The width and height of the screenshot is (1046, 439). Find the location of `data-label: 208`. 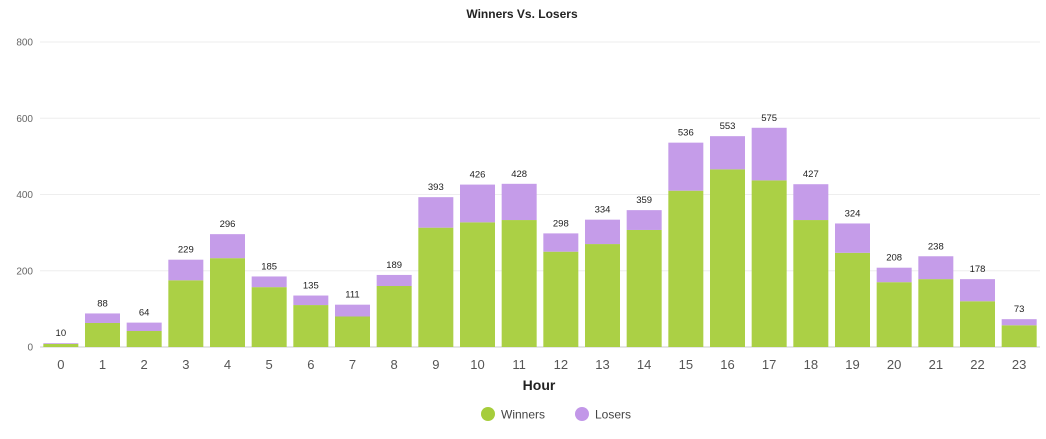

data-label: 208 is located at coordinates (894, 258).